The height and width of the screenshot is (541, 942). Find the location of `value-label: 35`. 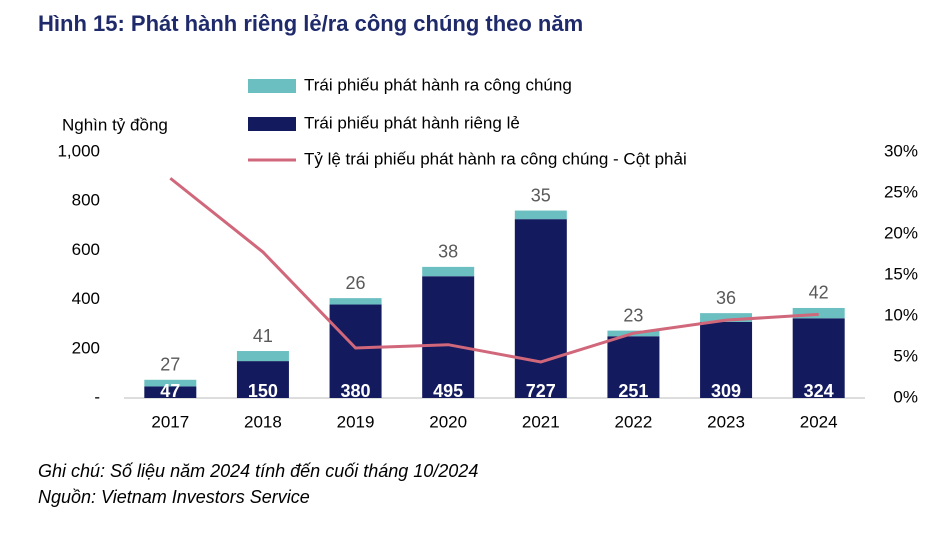

value-label: 35 is located at coordinates (541, 195).